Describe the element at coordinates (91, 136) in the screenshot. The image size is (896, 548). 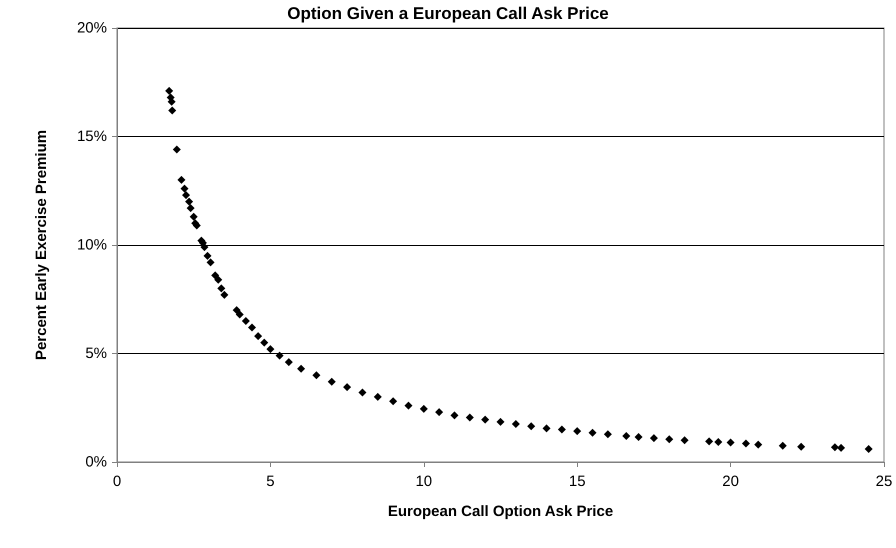
I see `y-tick-label: 15%` at that location.